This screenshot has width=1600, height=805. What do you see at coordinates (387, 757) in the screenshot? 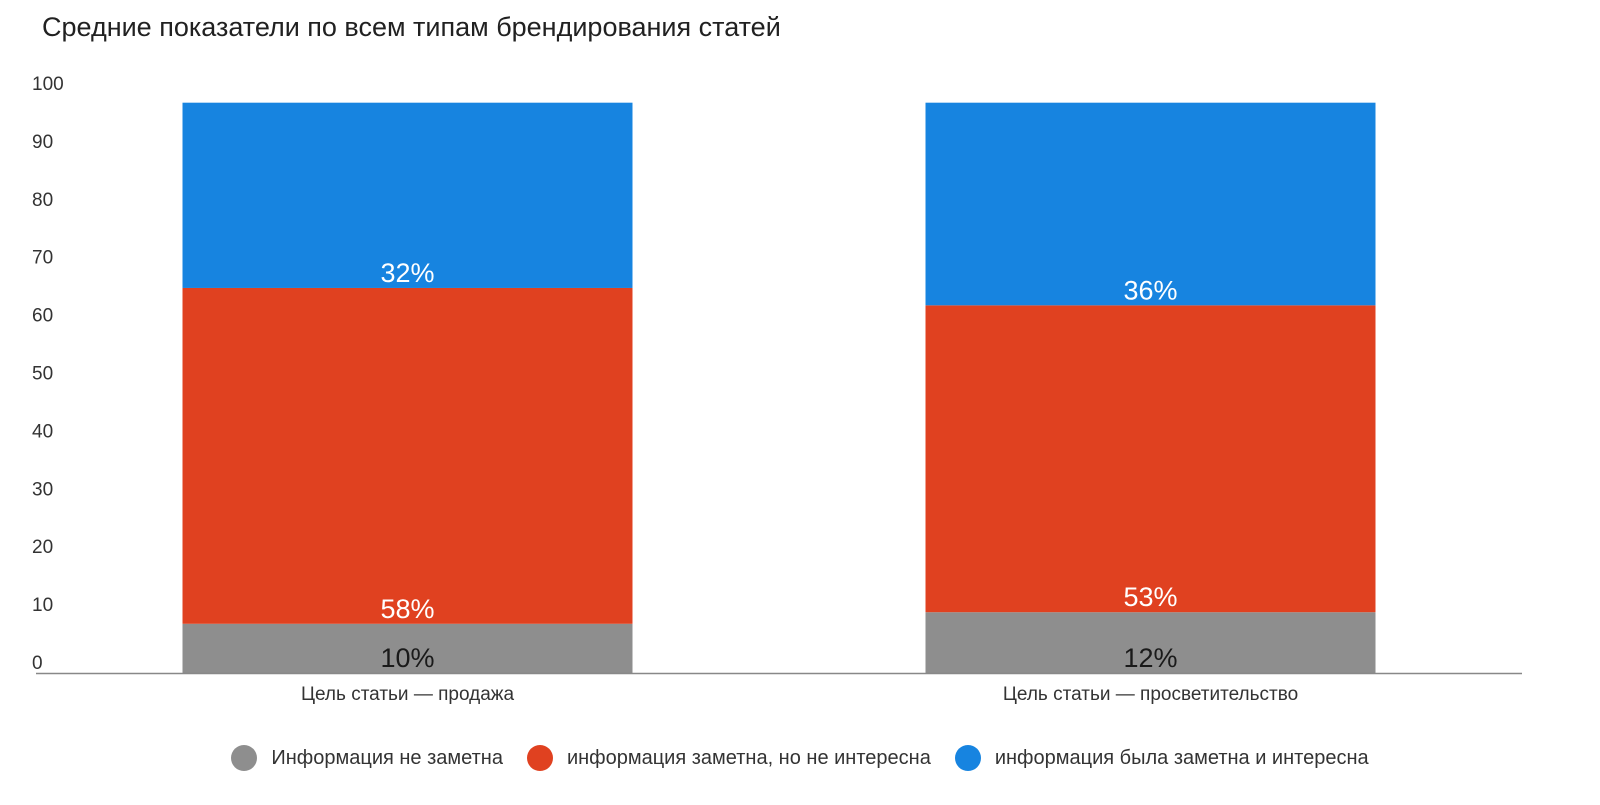
I see `legend-label: Информация не заметна` at bounding box center [387, 757].